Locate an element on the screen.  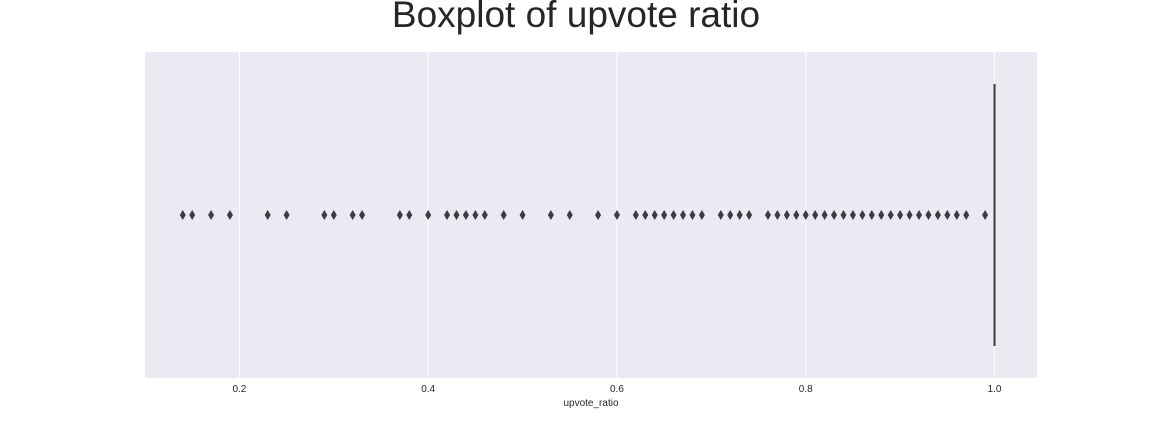
x-tick-label: 0.2 is located at coordinates (239, 389).